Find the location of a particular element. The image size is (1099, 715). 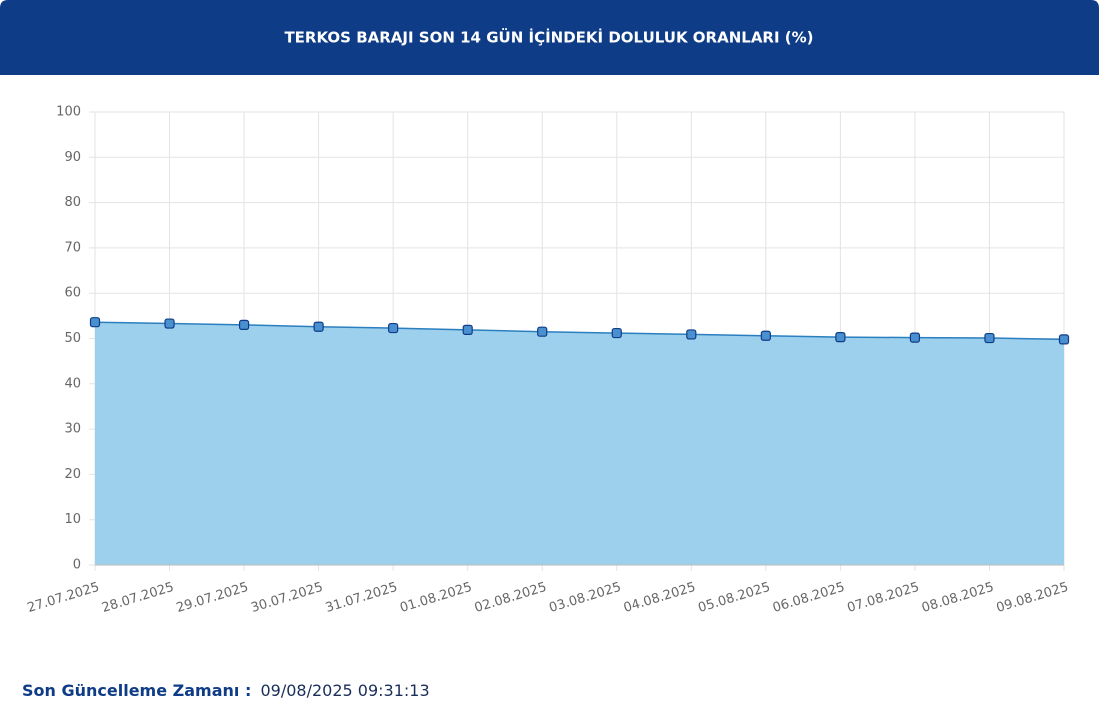

y-tick-label: 30 is located at coordinates (72, 429).